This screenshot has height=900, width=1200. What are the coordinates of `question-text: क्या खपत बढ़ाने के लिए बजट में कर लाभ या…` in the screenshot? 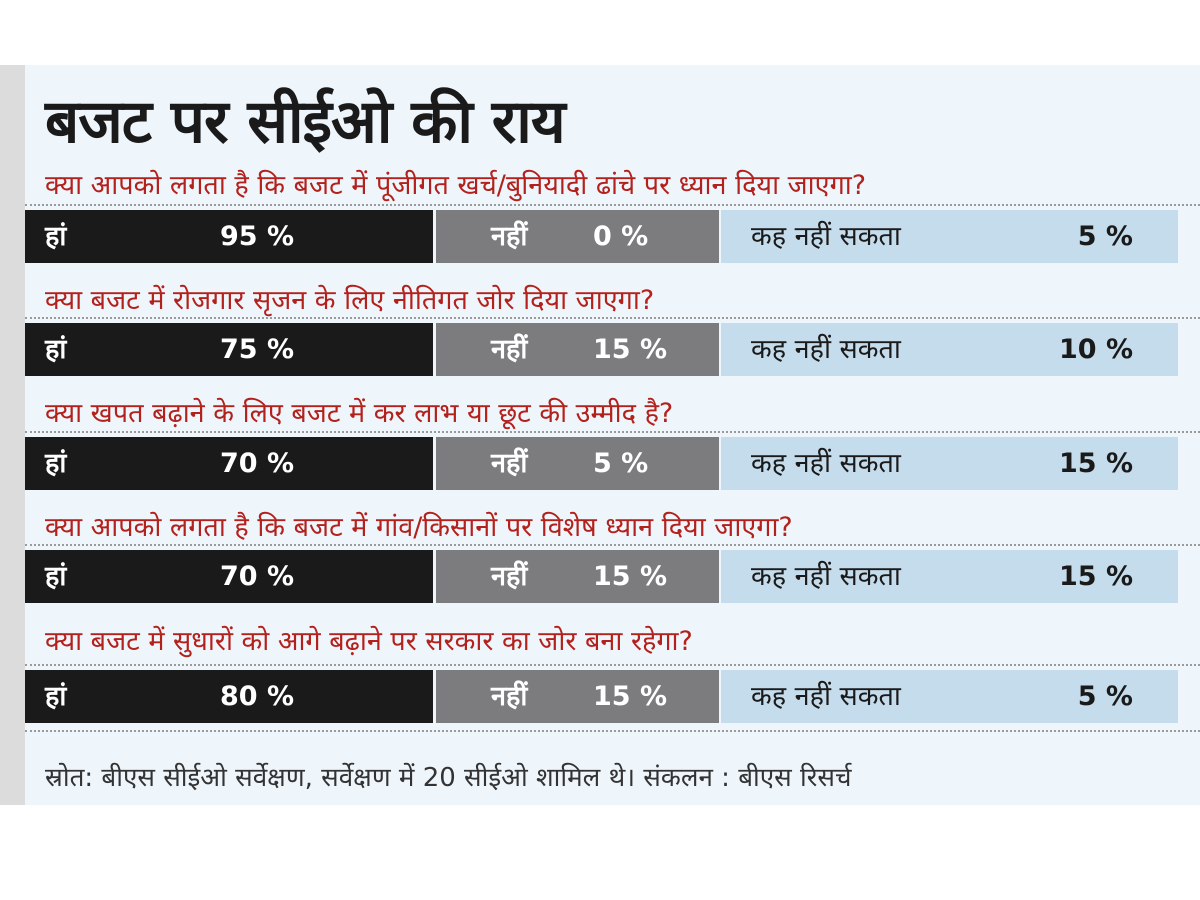 It's located at (359, 413).